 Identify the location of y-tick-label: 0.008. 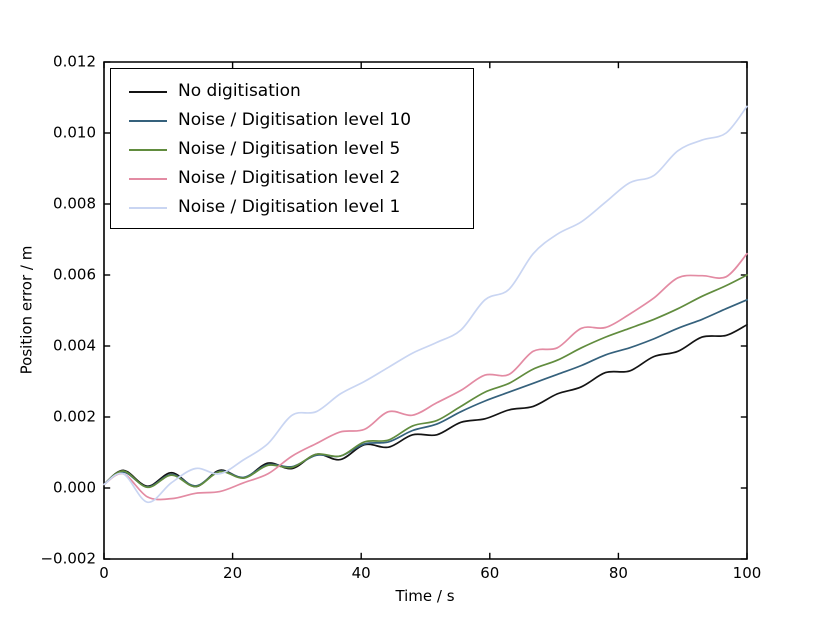
(74, 203).